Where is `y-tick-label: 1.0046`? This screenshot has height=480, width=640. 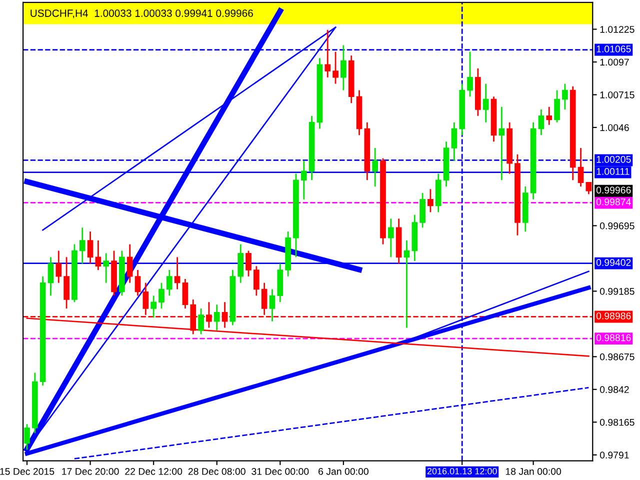 y-tick-label: 1.0046 is located at coordinates (614, 128).